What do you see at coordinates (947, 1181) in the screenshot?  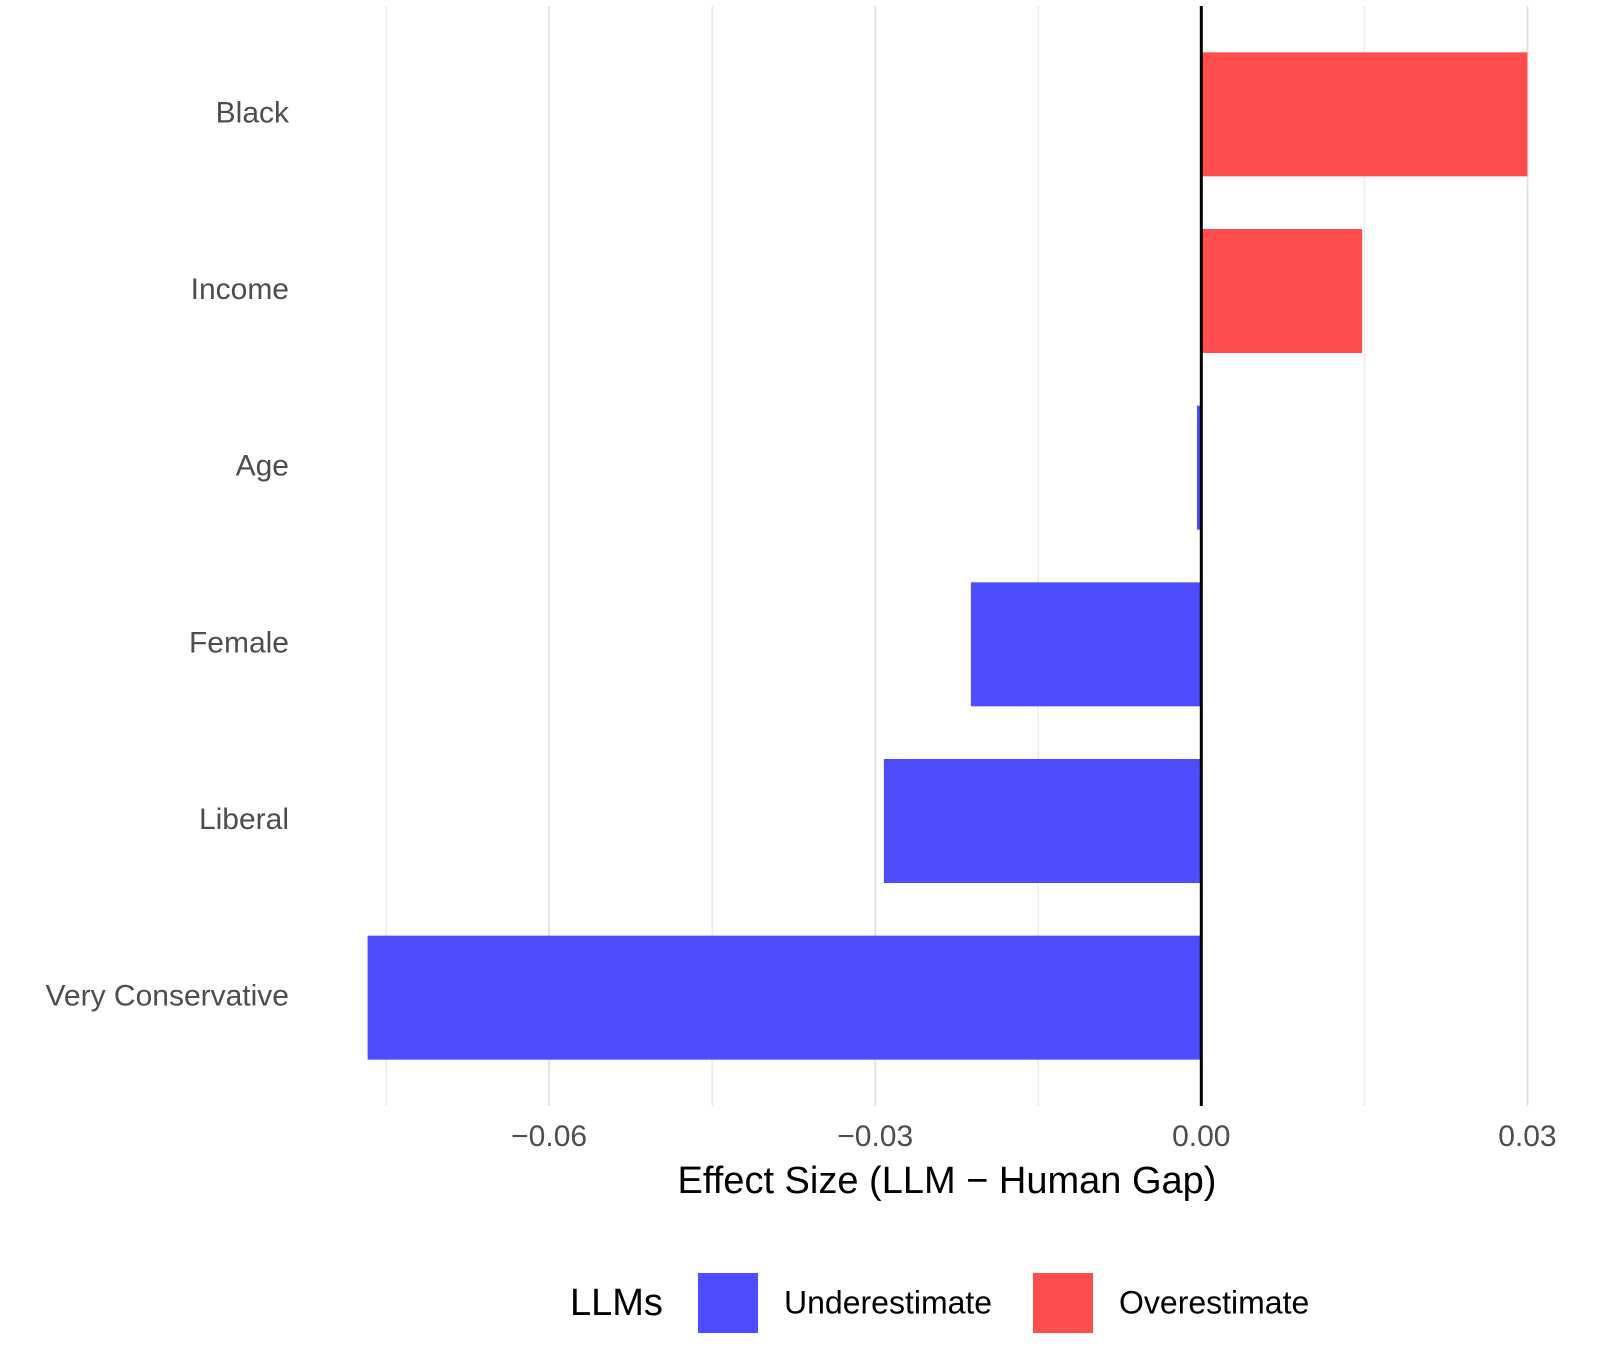 I see `x-axis-title: Effect Size (LLM − Human Gap)` at bounding box center [947, 1181].